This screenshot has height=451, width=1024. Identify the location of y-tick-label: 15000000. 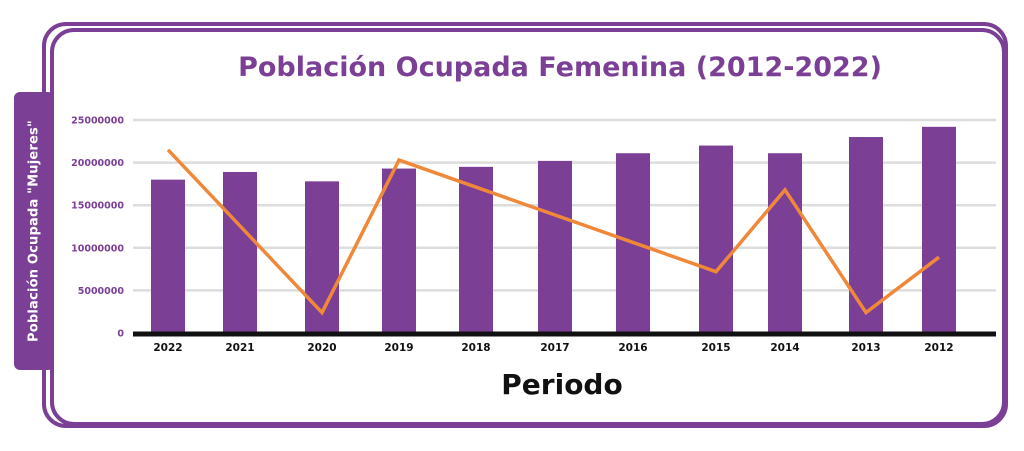
(97, 206).